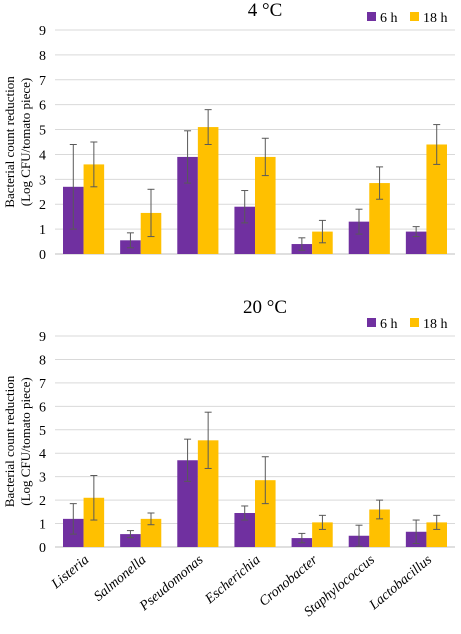 Image resolution: width=461 pixels, height=634 pixels. What do you see at coordinates (70, 573) in the screenshot?
I see `x-category-label: Listeria` at bounding box center [70, 573].